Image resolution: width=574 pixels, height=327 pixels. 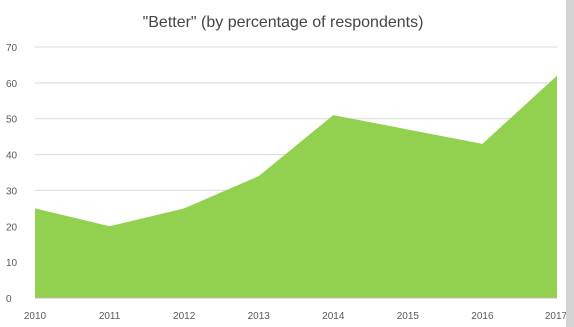 I want to click on x-tick-label: 2017, so click(x=555, y=316).